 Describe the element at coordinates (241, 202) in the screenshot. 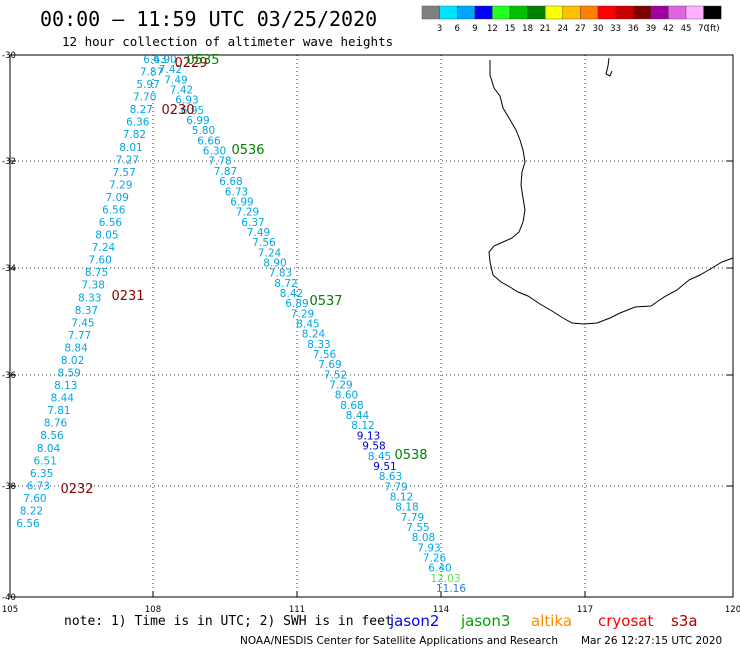

I see `wave-height-value: 6.99` at that location.